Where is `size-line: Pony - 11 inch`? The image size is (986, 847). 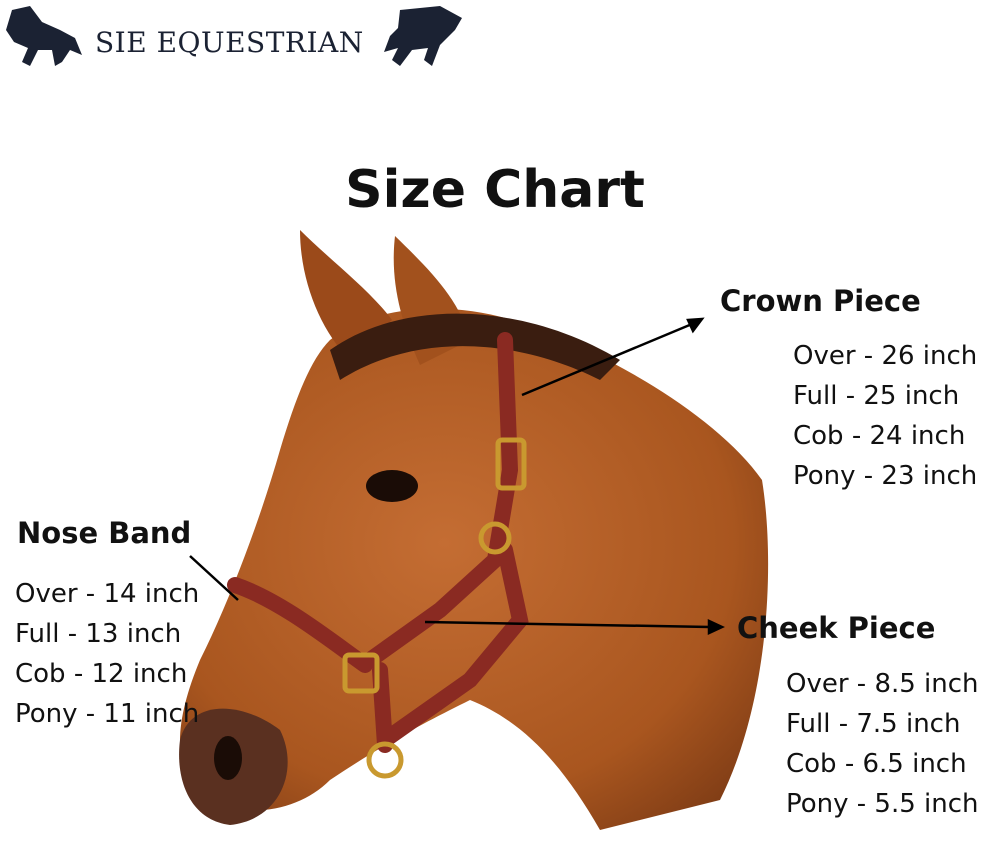 size-line: Pony - 11 inch is located at coordinates (107, 714).